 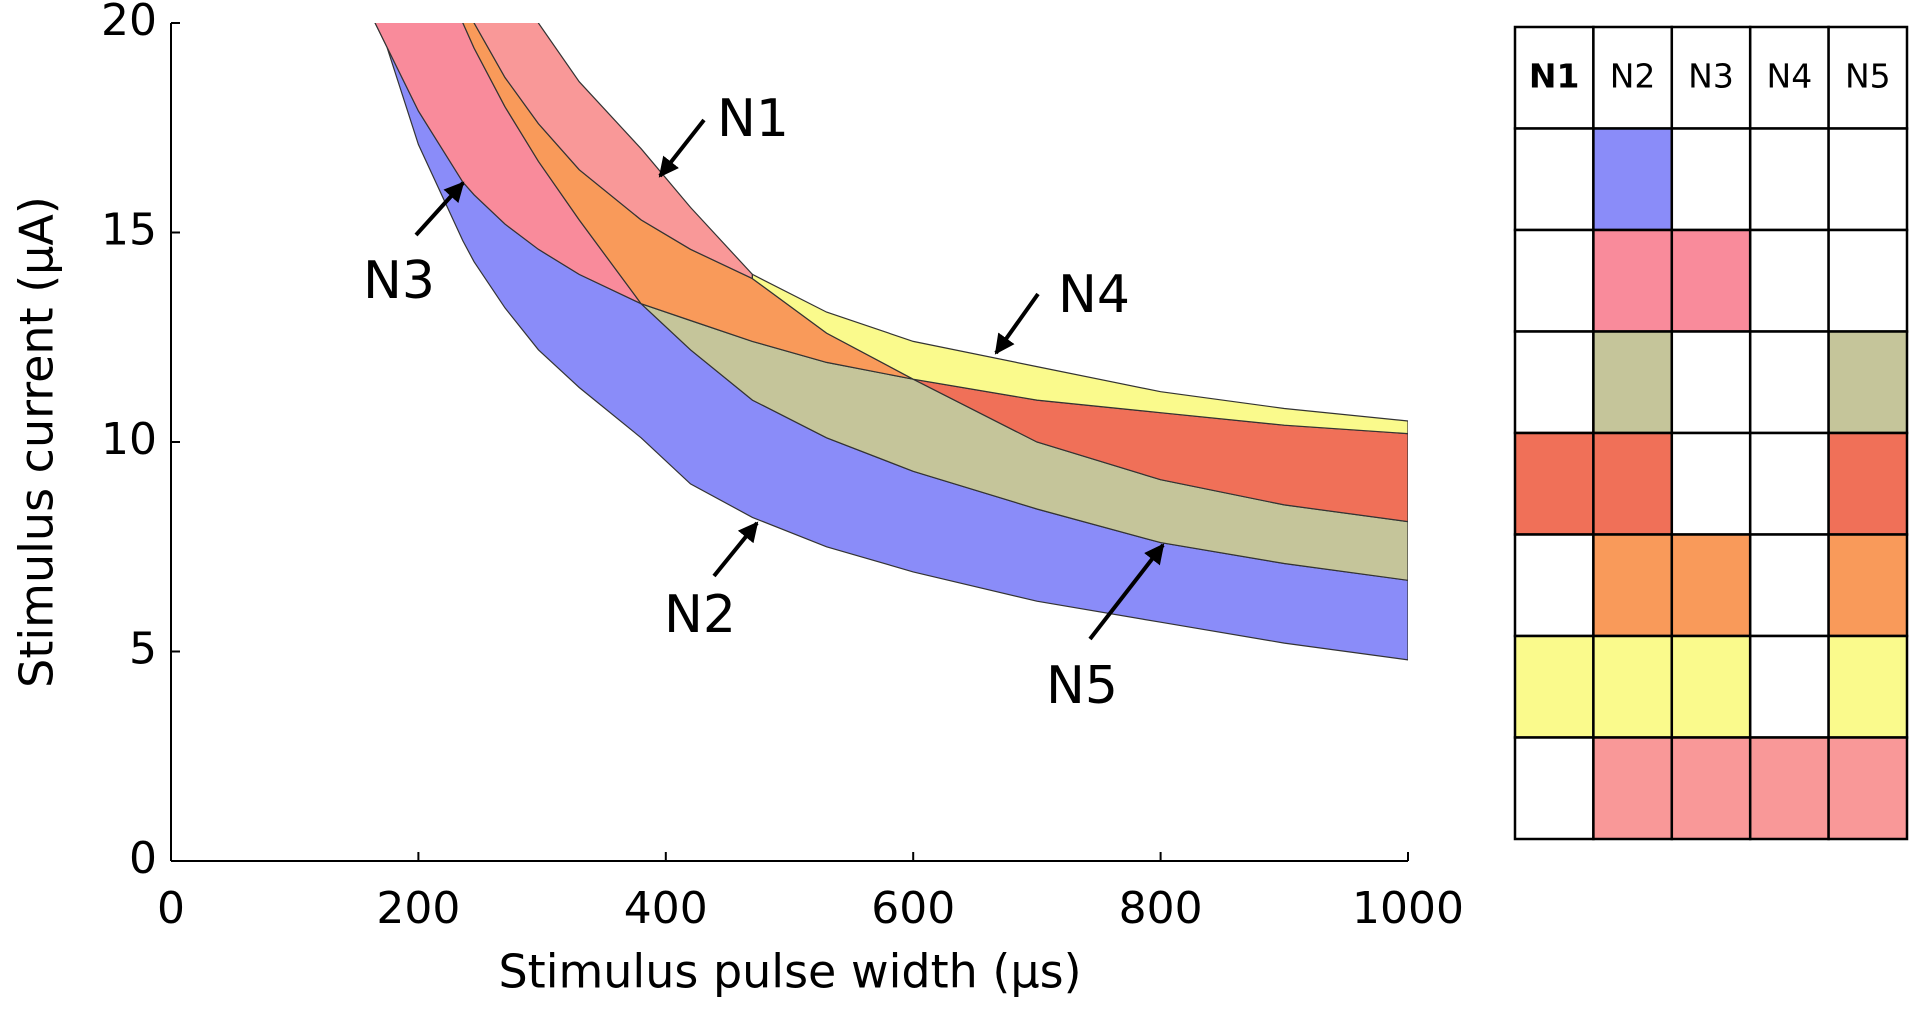 I want to click on x-tick-label: 800, so click(x=1161, y=908).